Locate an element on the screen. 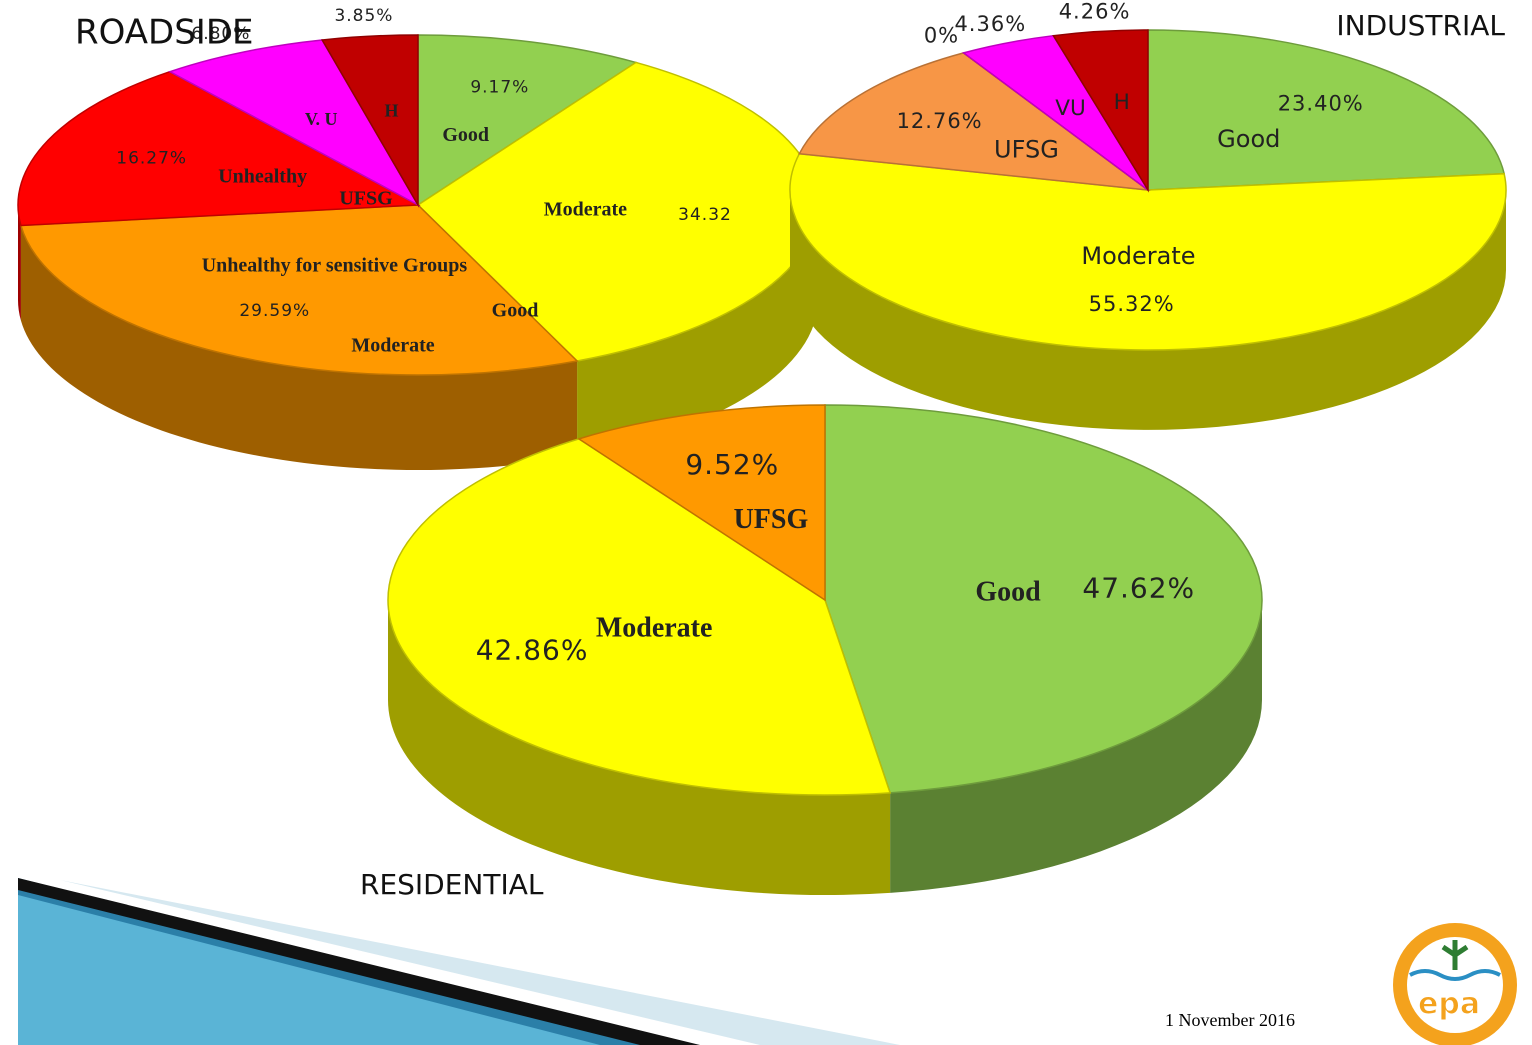 The image size is (1532, 1045). value-label: 12.76% is located at coordinates (940, 121).